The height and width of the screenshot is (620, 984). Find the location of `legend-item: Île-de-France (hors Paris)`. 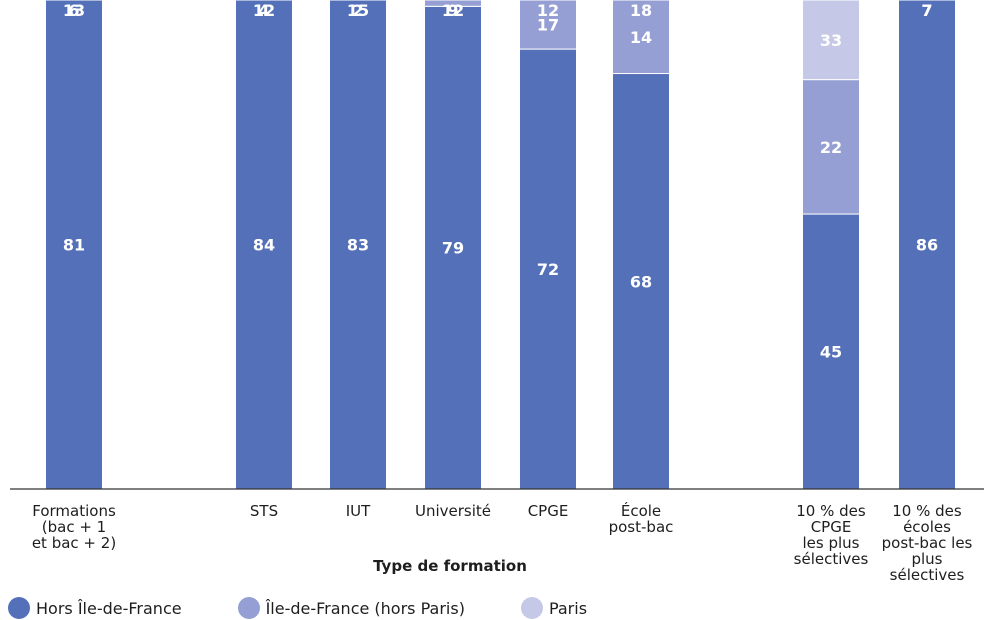

legend-item: Île-de-France (hors Paris) is located at coordinates (351, 608).